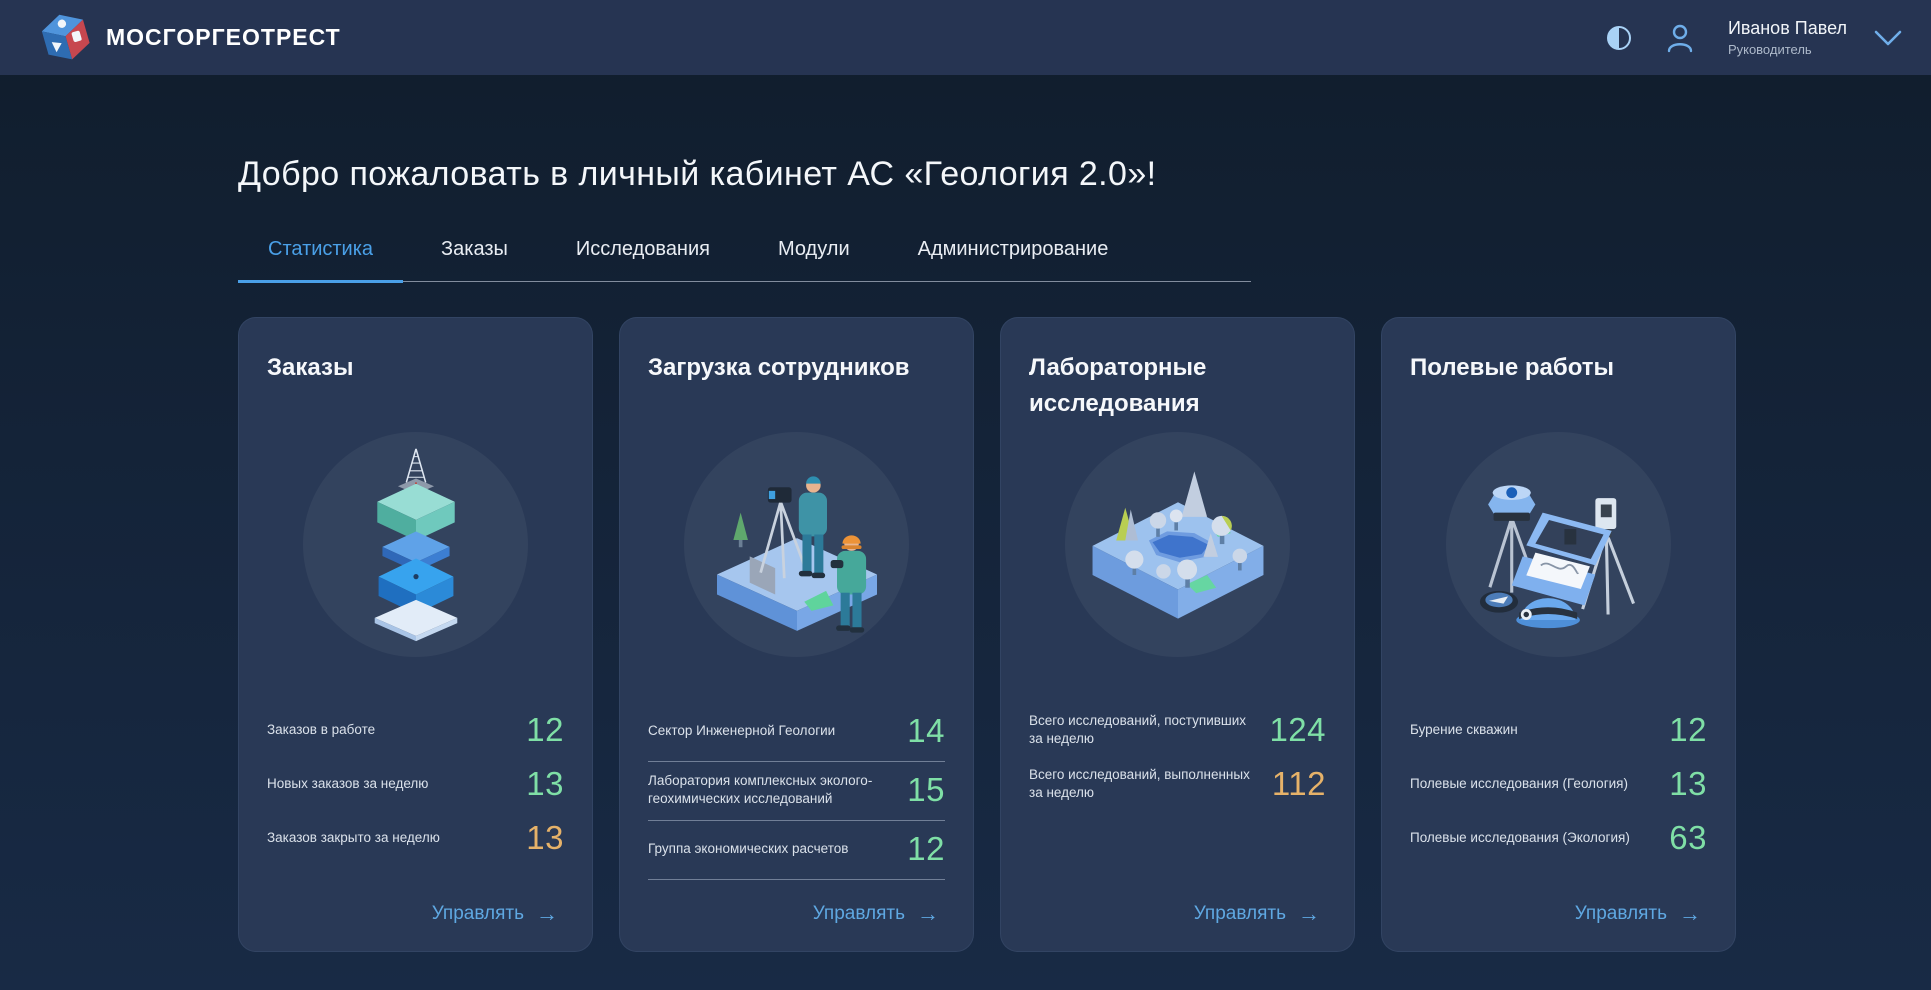 Image resolution: width=1931 pixels, height=990 pixels. What do you see at coordinates (1769, 49) in the screenshot?
I see `user-role: Руководитель` at bounding box center [1769, 49].